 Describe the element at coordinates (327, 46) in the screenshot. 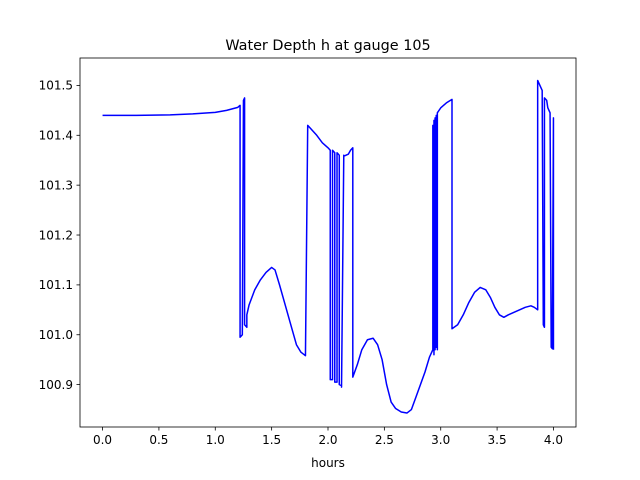

I see `chart-title: Water Depth h at gauge 105` at that location.